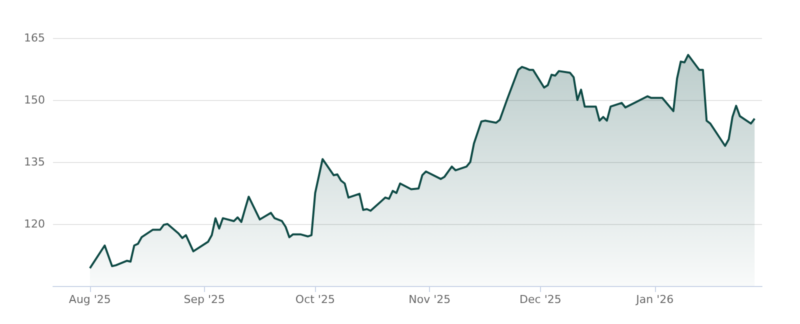 This screenshot has width=800, height=324. What do you see at coordinates (205, 299) in the screenshot?
I see `x-tick-label: Sep '25` at bounding box center [205, 299].